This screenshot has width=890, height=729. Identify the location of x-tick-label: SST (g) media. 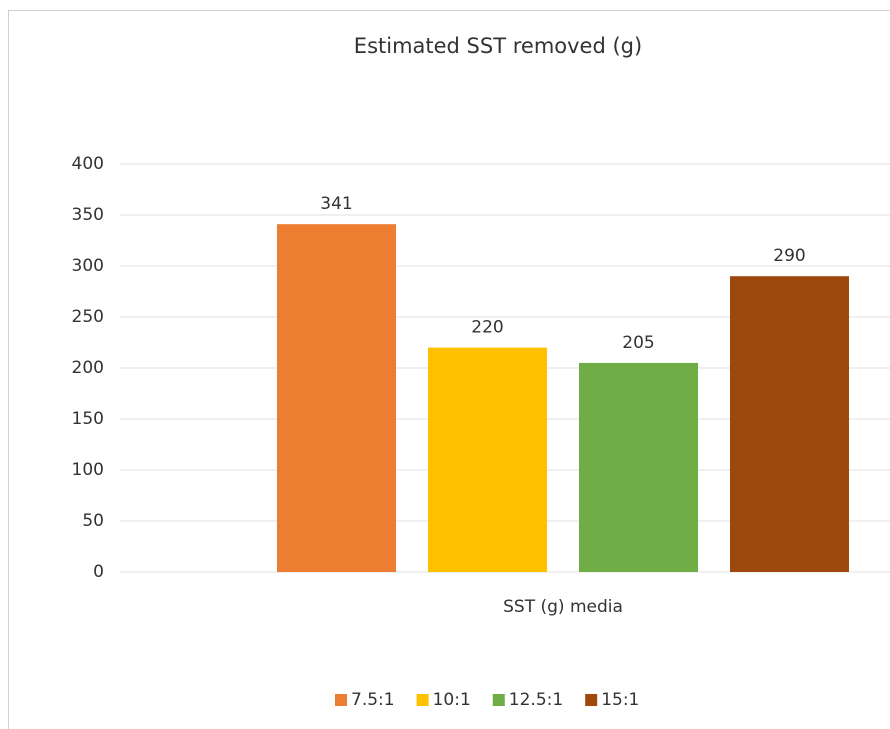
(563, 607).